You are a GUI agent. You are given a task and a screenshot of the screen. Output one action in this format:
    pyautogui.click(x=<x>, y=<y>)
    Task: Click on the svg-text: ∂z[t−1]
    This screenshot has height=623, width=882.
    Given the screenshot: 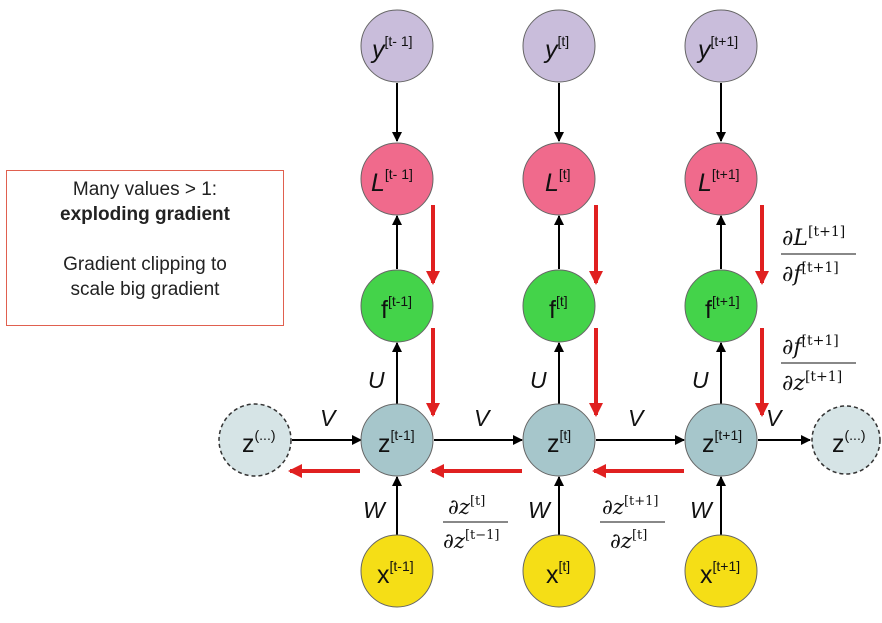 What is the action you would take?
    pyautogui.click(x=471, y=540)
    